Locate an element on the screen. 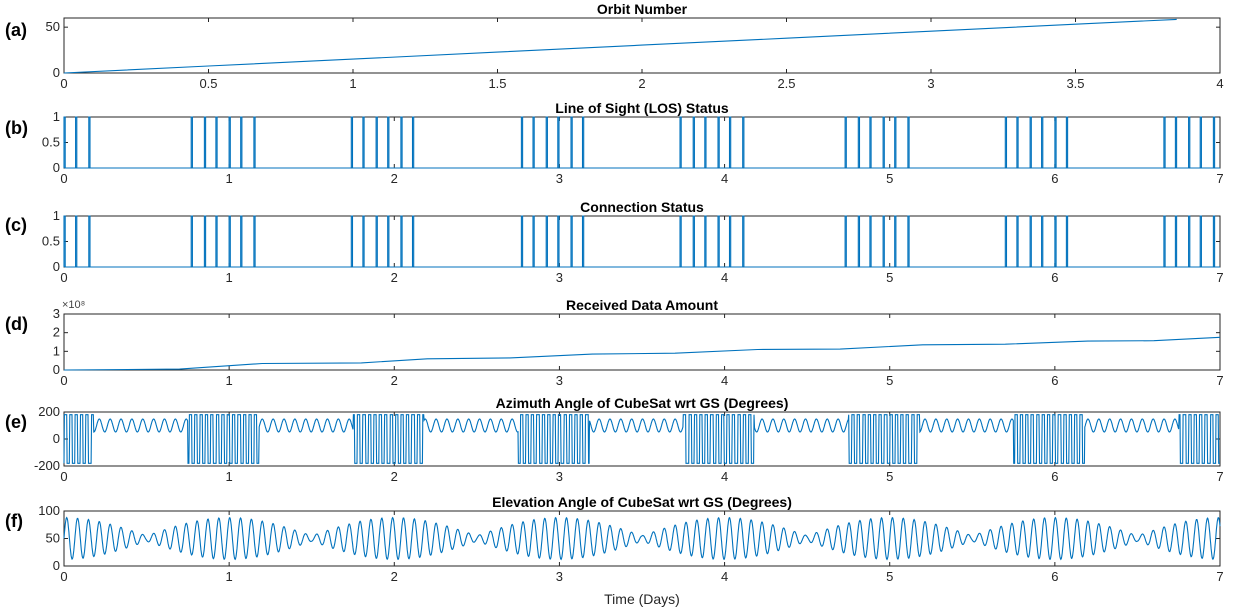 Image resolution: width=1236 pixels, height=610 pixels. exponent-label: ×10⁸ is located at coordinates (73, 305).